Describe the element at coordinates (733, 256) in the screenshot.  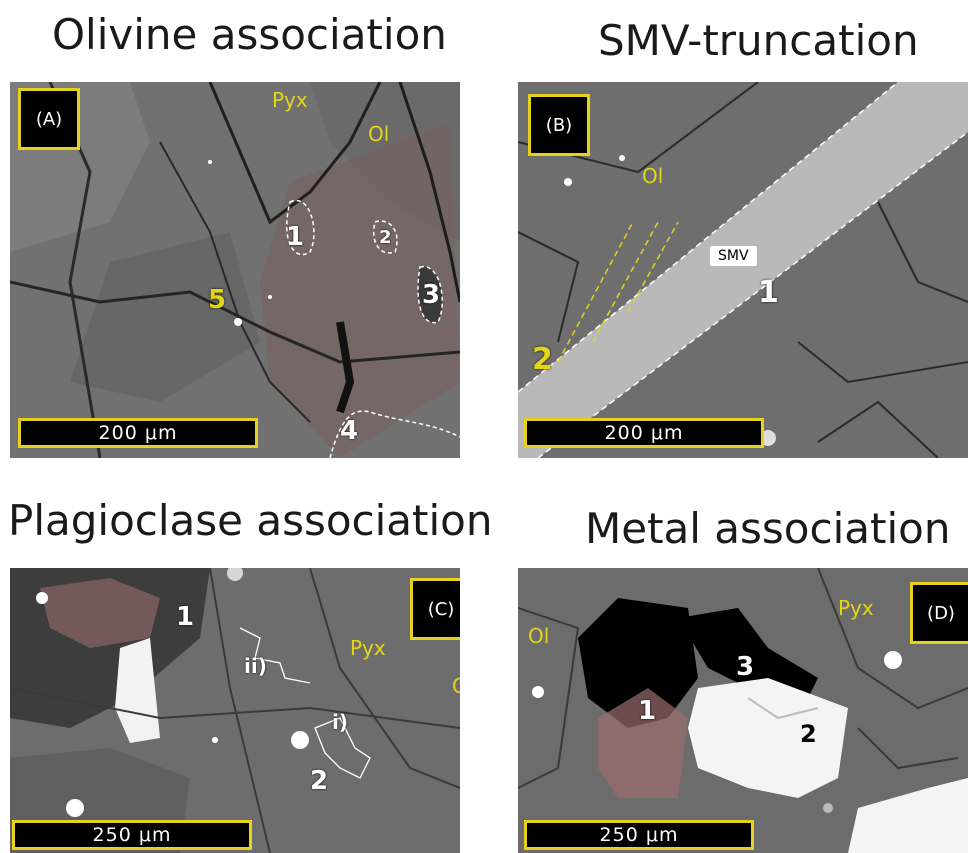
I see `panel-b-smv-label: SMV` at that location.